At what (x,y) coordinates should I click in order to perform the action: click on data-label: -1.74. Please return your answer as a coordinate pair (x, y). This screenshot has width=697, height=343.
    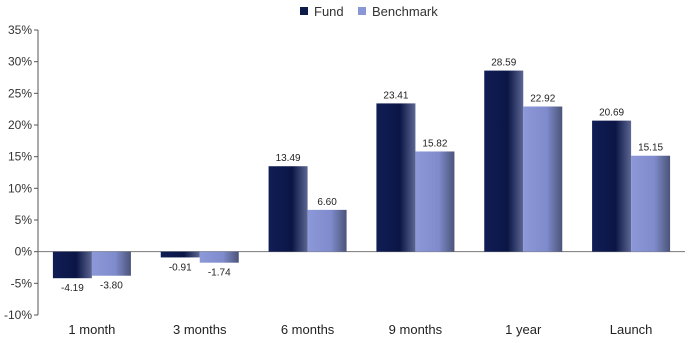
    Looking at the image, I should click on (219, 273).